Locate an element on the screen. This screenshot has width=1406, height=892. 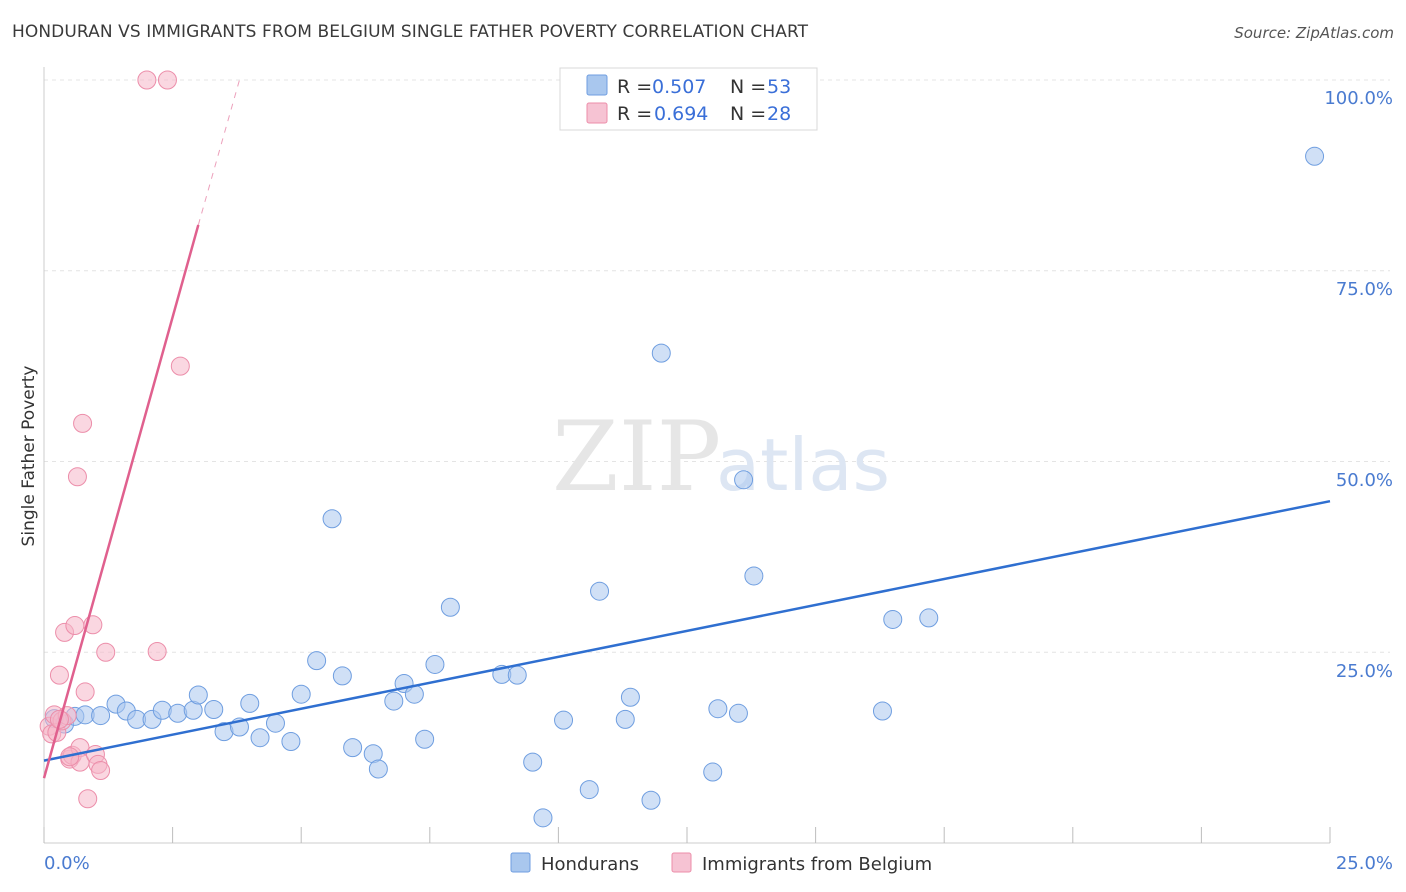
series-legend: Hondurans Immigrants from Belgium is located at coordinates (721, 863).